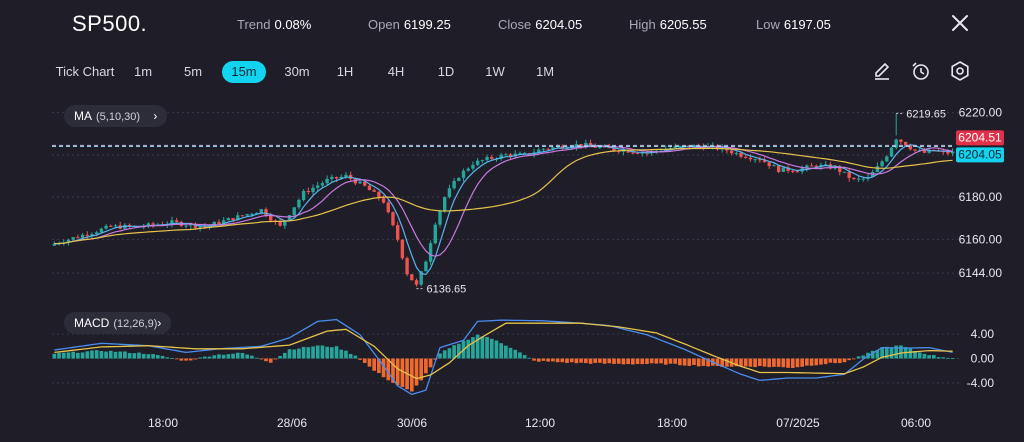 This screenshot has width=1024, height=442. I want to click on tf-1m: 1m, so click(143, 71).